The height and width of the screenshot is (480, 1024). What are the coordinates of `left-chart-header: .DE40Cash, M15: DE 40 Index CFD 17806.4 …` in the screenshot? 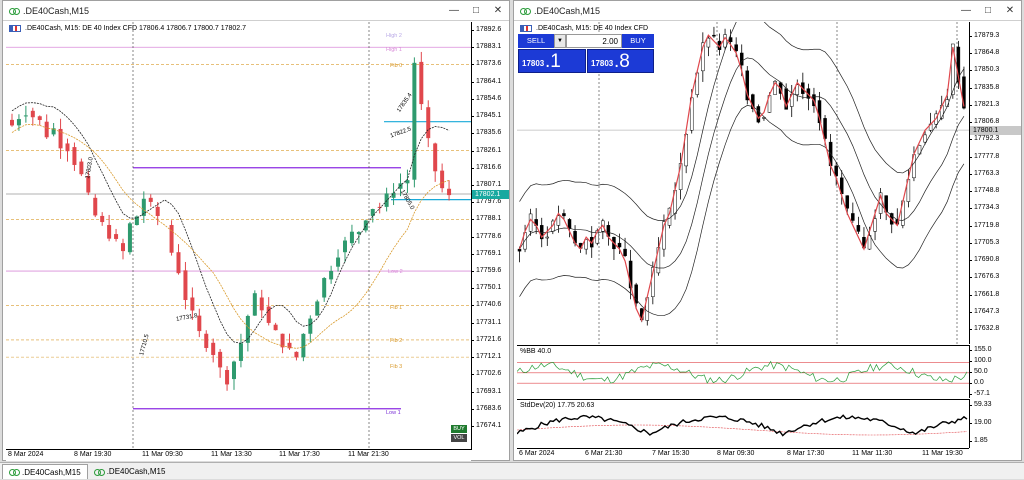 It's located at (127, 28).